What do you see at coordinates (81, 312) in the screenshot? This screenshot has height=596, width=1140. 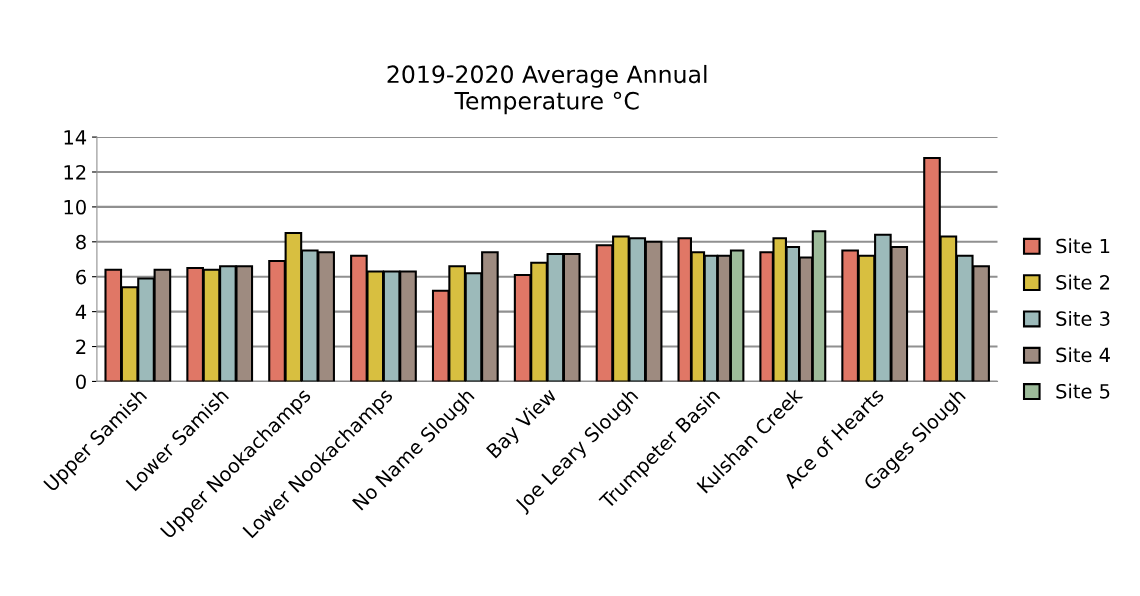 I see `y-tick-label: 4` at bounding box center [81, 312].